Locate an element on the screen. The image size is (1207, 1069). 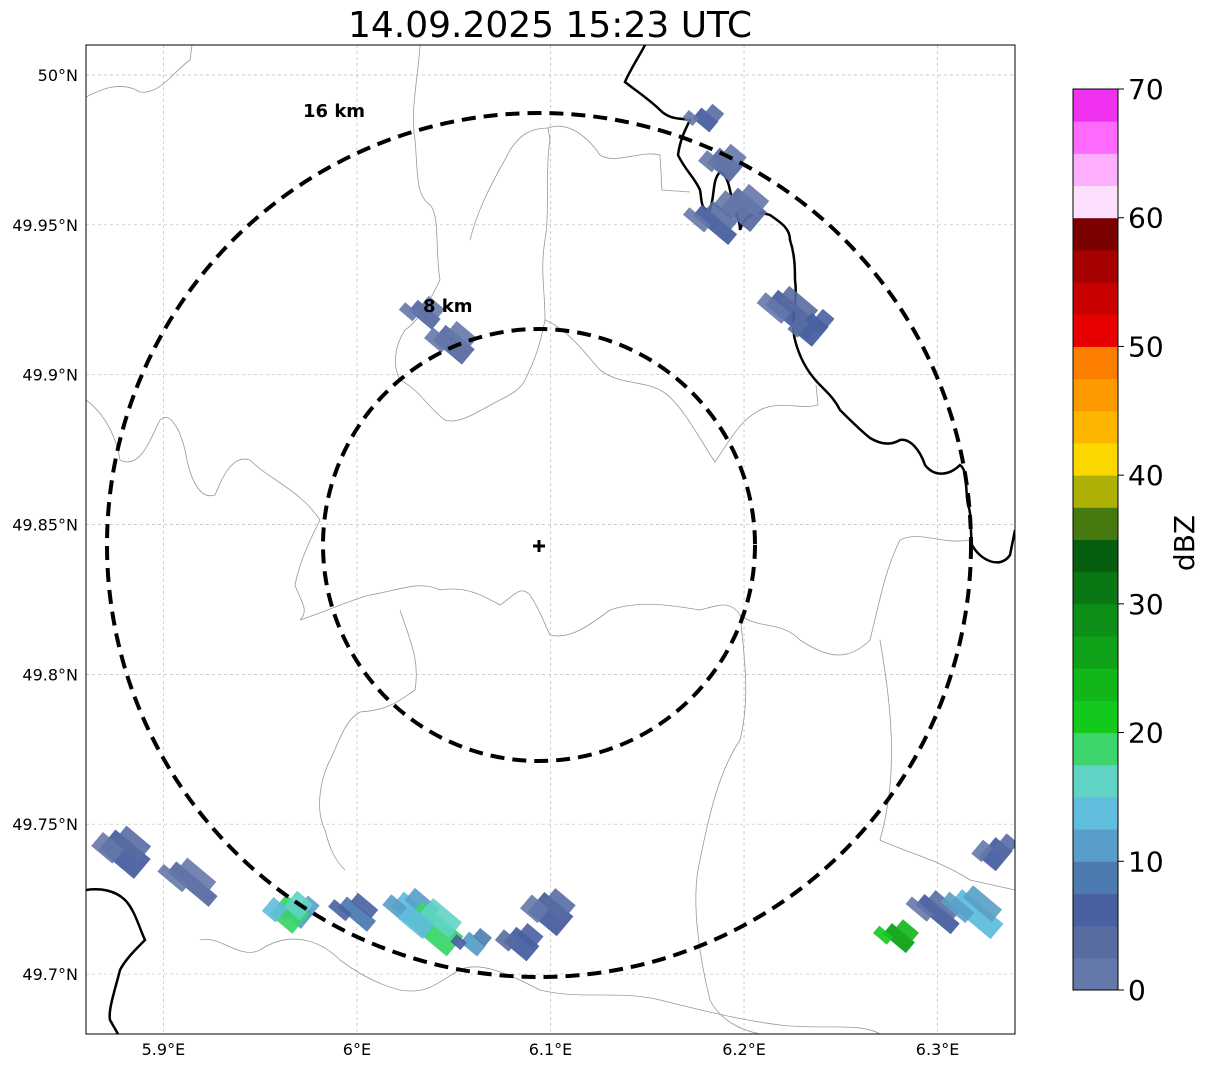
colorbar-tick-label: 70 is located at coordinates (1146, 89).